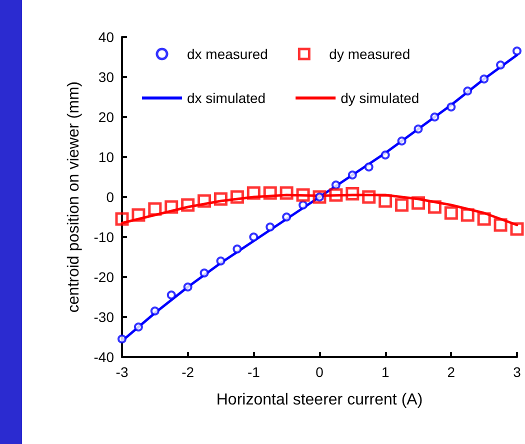 The width and height of the screenshot is (525, 444). Describe the element at coordinates (106, 37) in the screenshot. I see `y-tick-label: 40` at that location.